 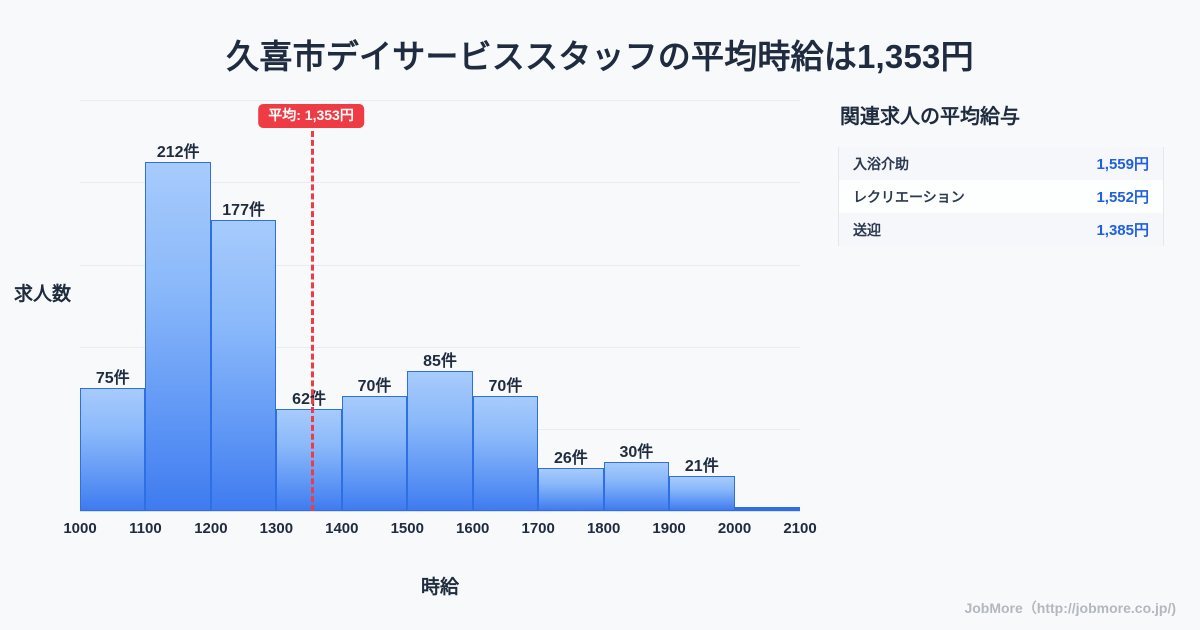 What do you see at coordinates (439, 587) in the screenshot?
I see `x-axis-title: 時給` at bounding box center [439, 587].